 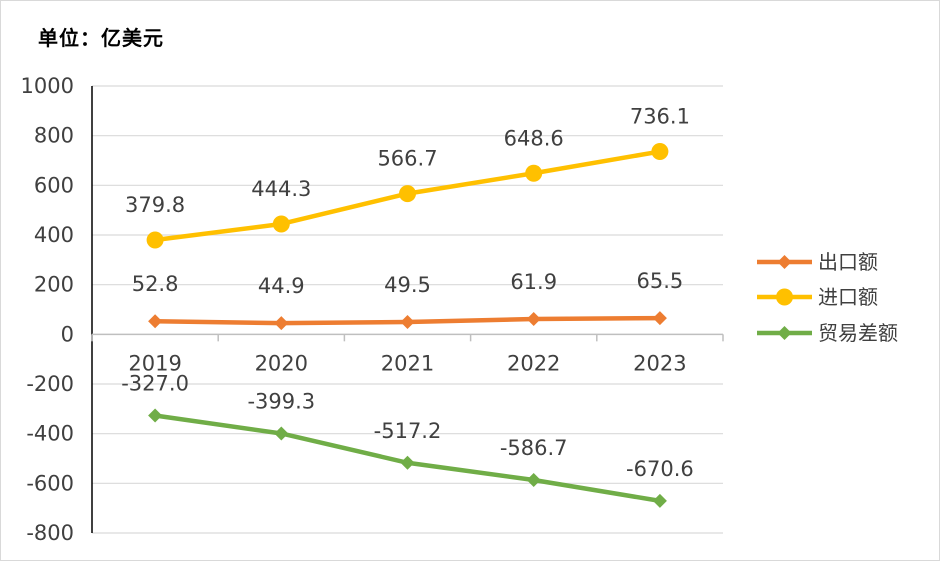 I want to click on data-label: 52.8, so click(x=155, y=284).